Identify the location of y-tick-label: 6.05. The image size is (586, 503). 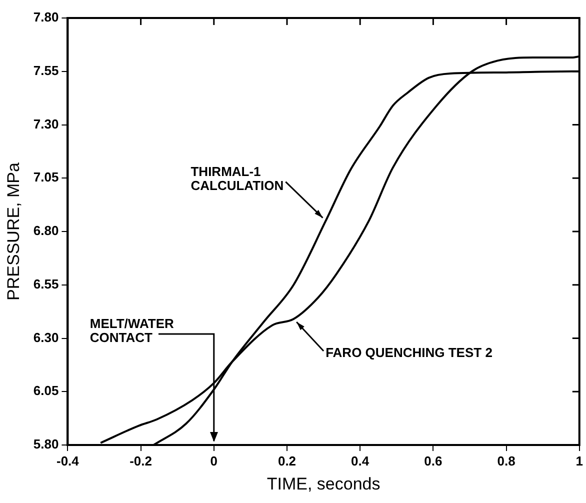
(46, 390).